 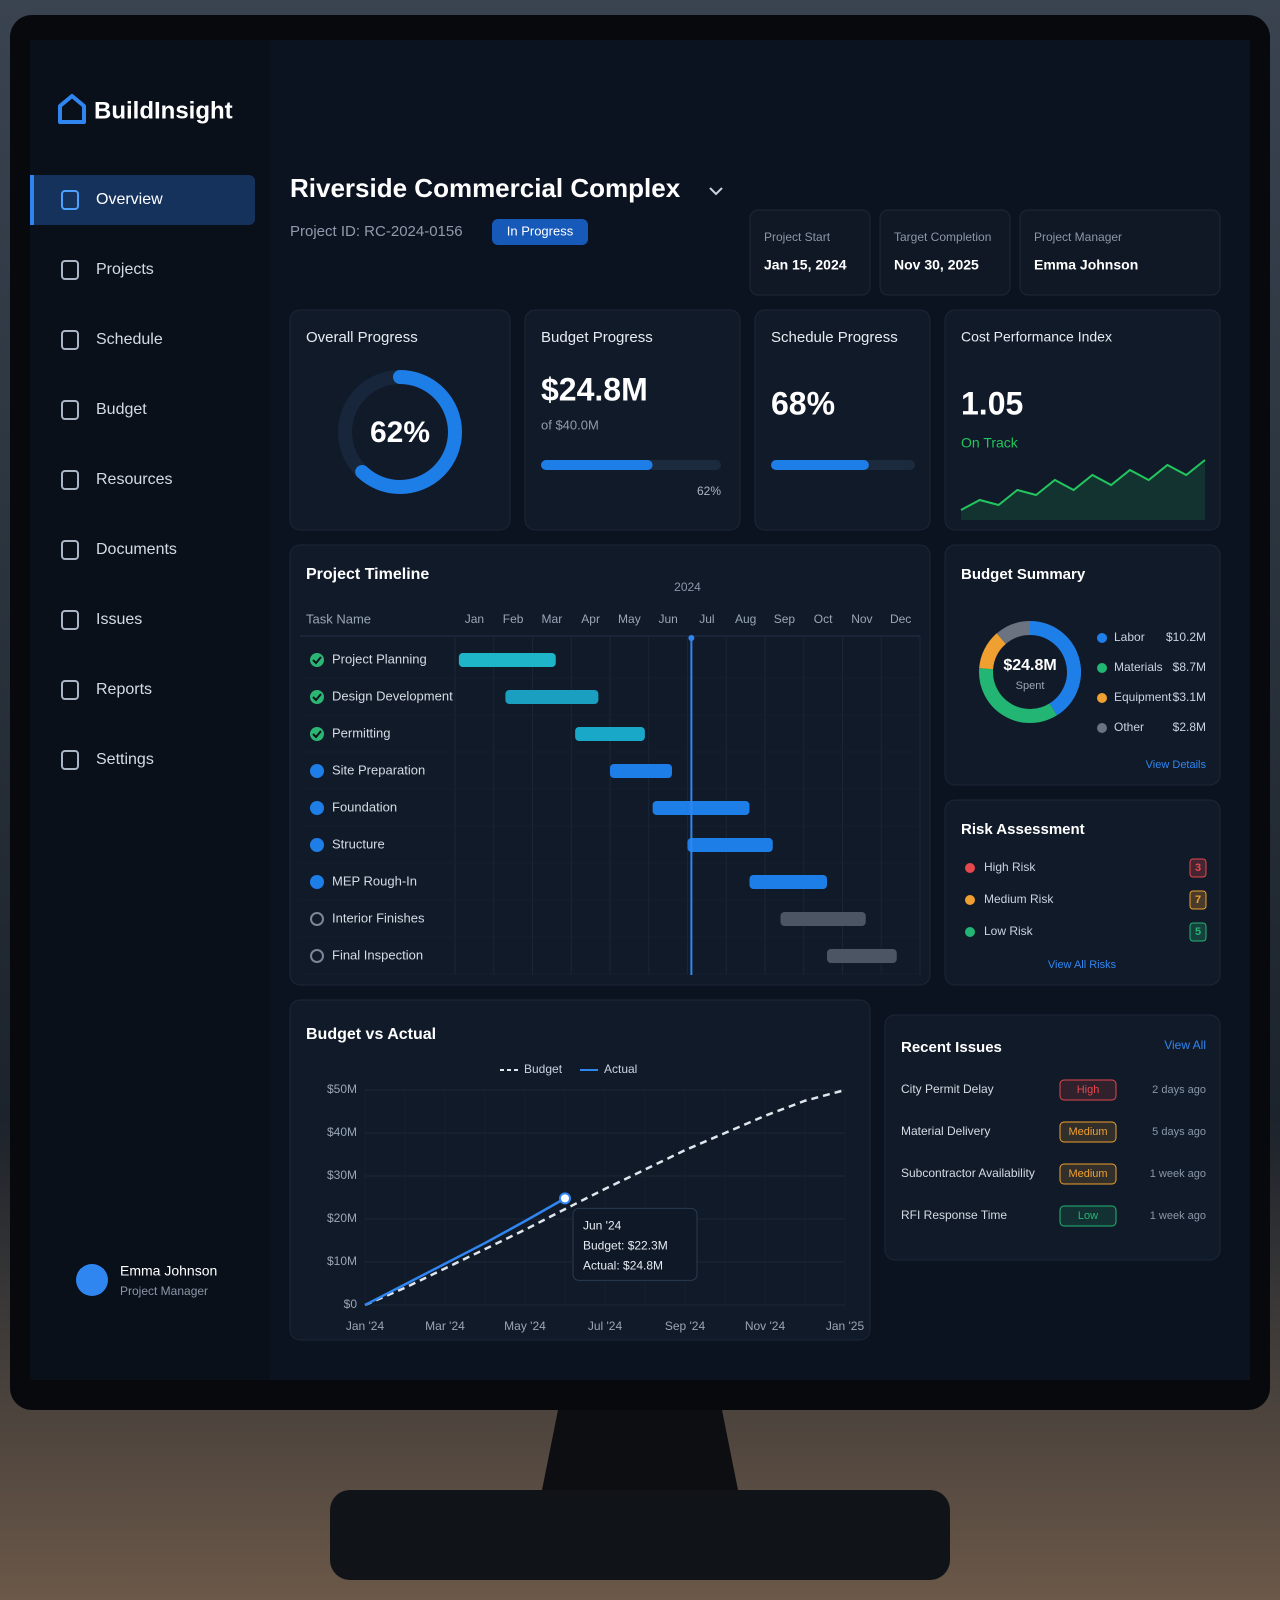 What do you see at coordinates (136, 549) in the screenshot?
I see `nav-item: Documents` at bounding box center [136, 549].